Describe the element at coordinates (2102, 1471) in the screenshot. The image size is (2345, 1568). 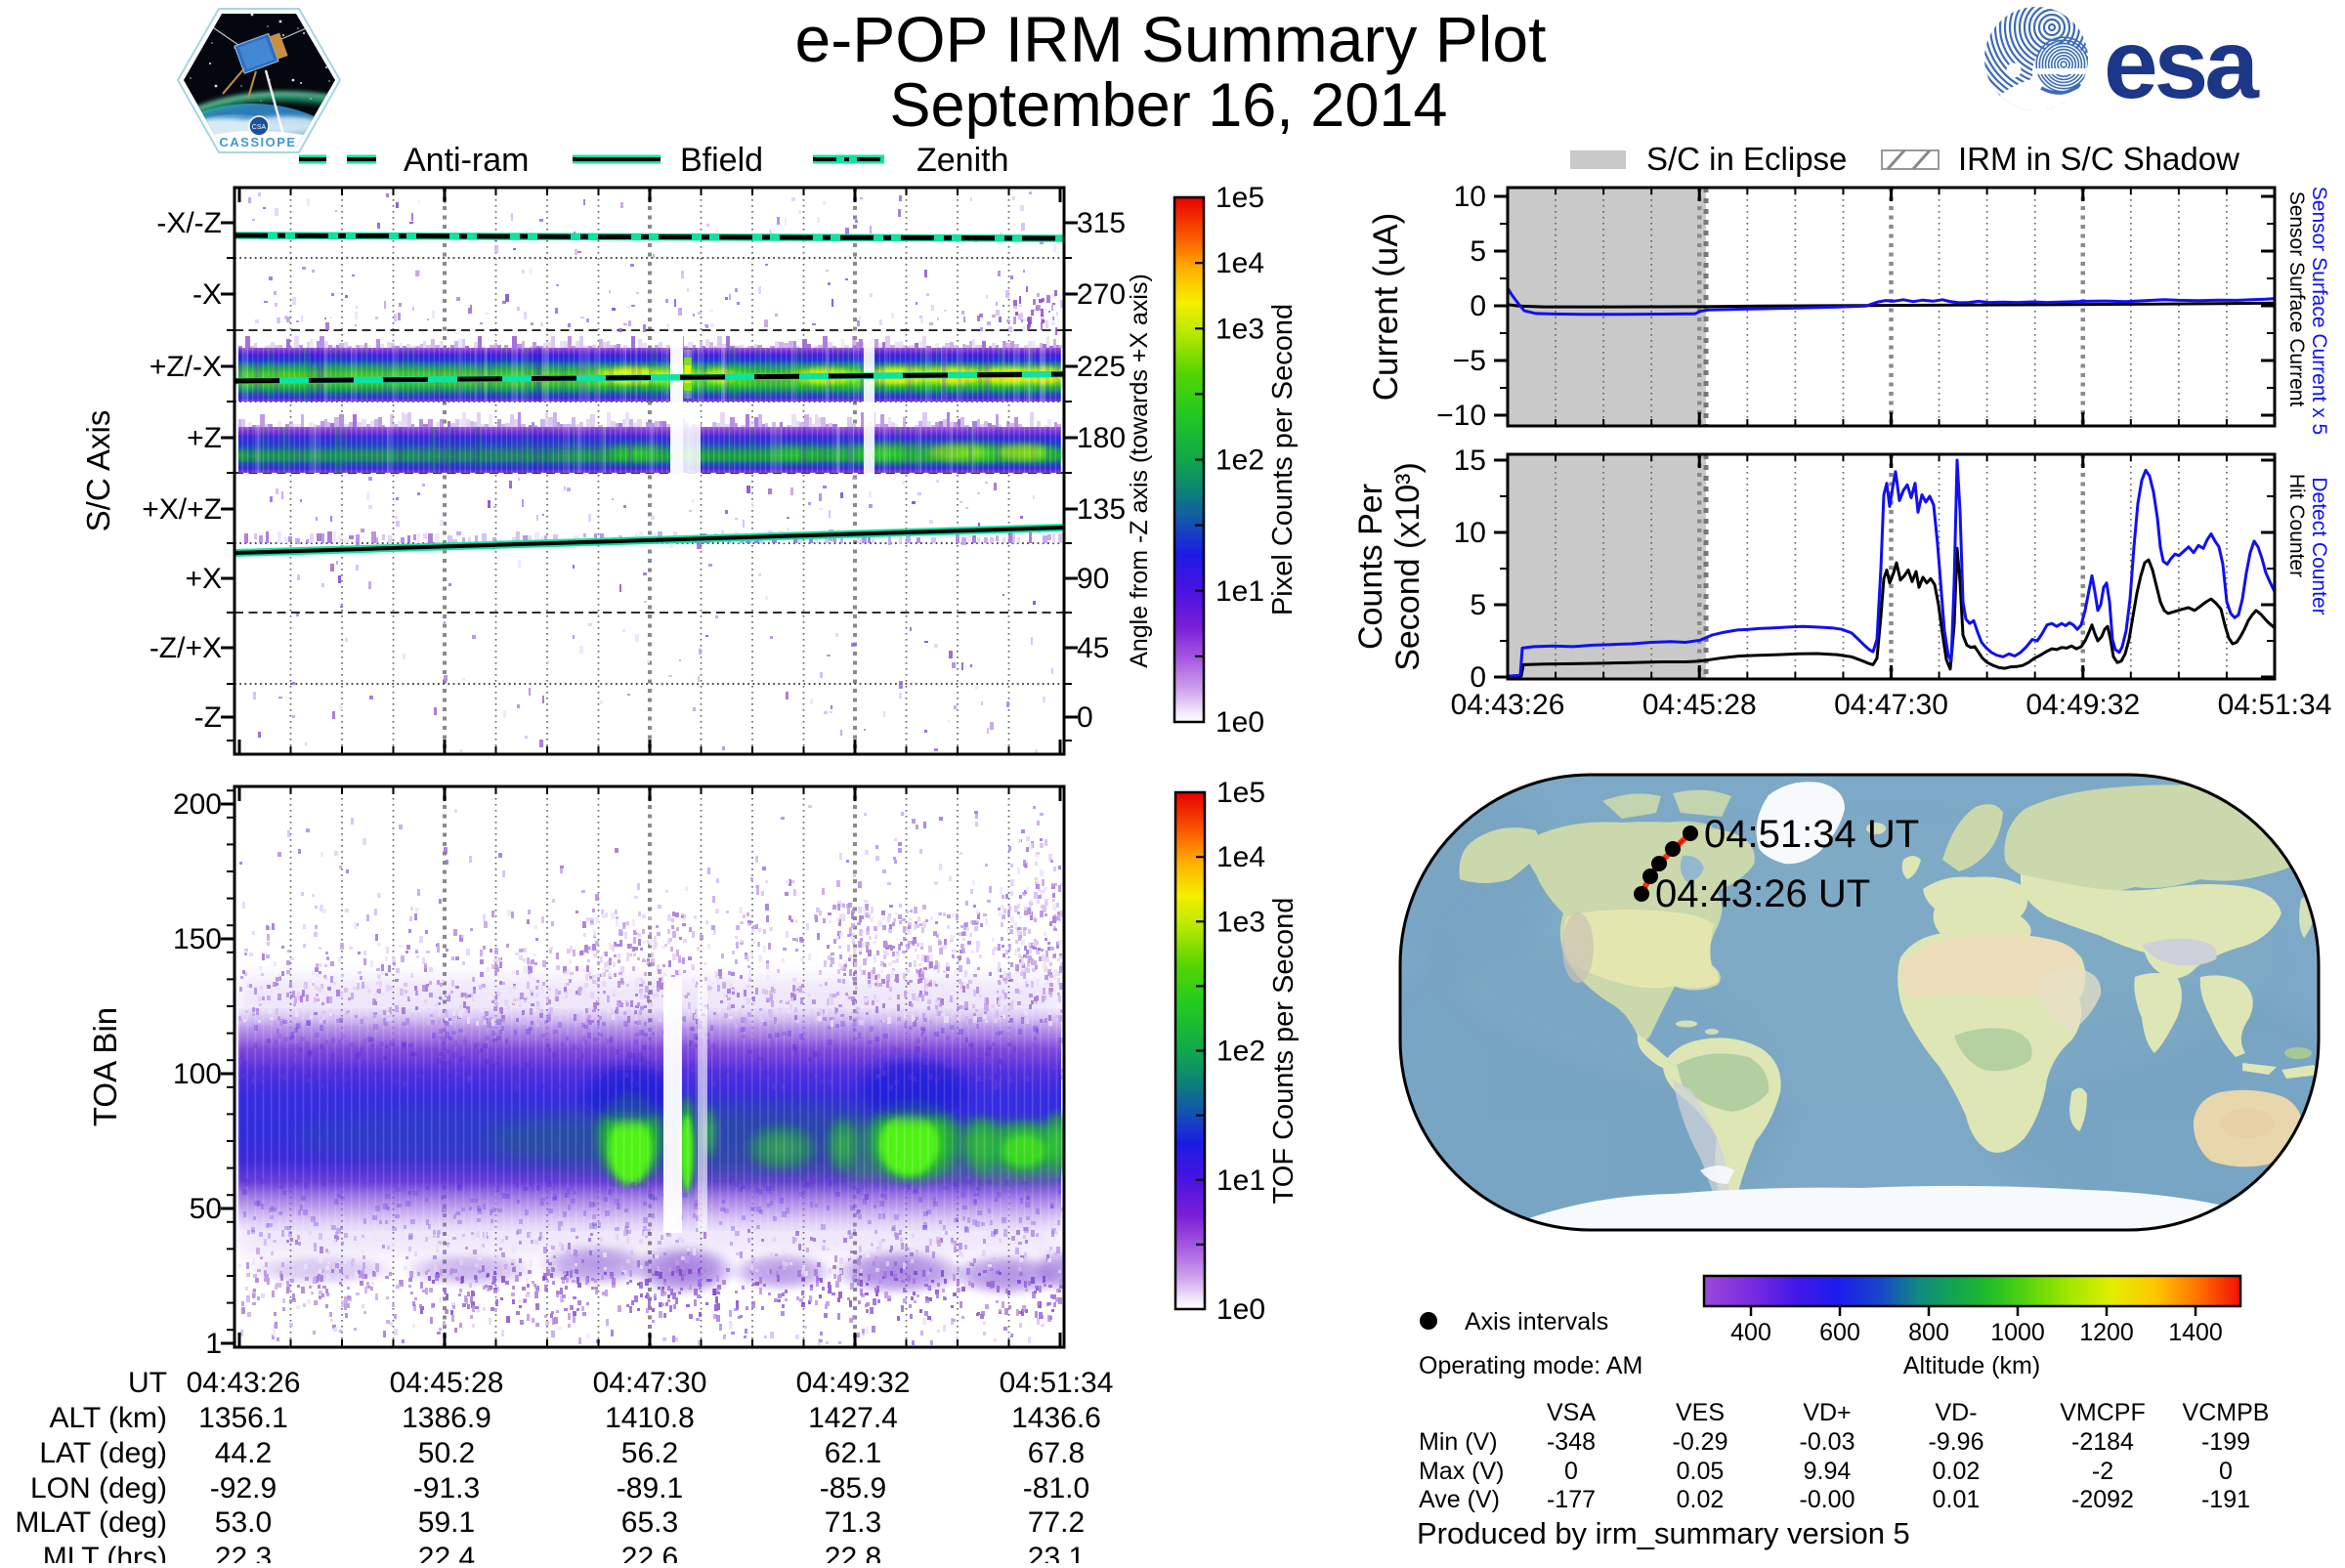
I see `svg-text: -2` at that location.